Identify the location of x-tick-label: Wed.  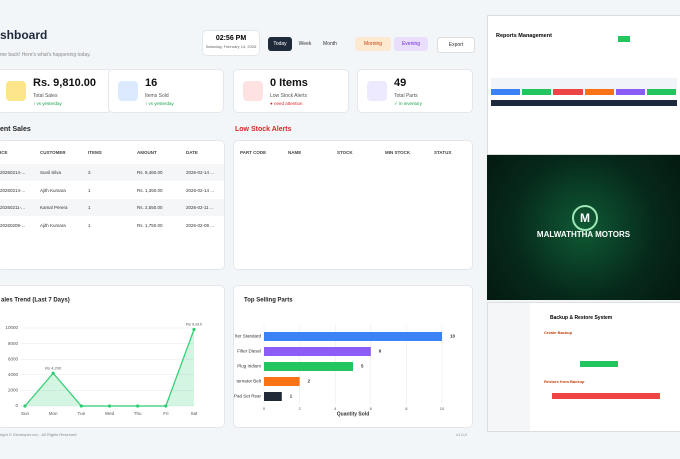
(110, 413).